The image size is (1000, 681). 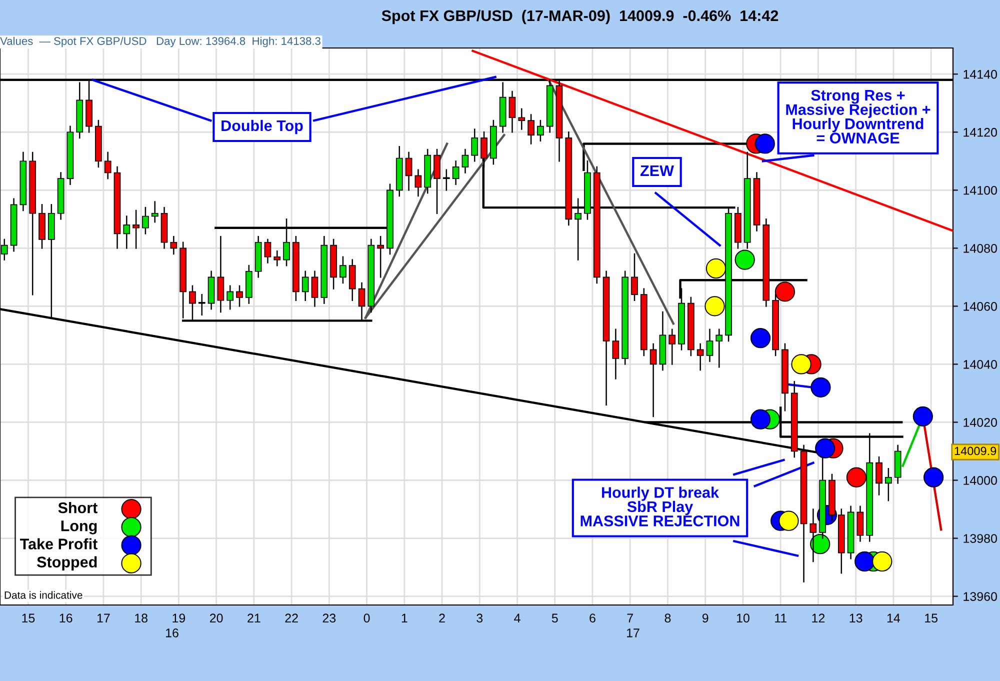 What do you see at coordinates (172, 633) in the screenshot?
I see `text: 16` at bounding box center [172, 633].